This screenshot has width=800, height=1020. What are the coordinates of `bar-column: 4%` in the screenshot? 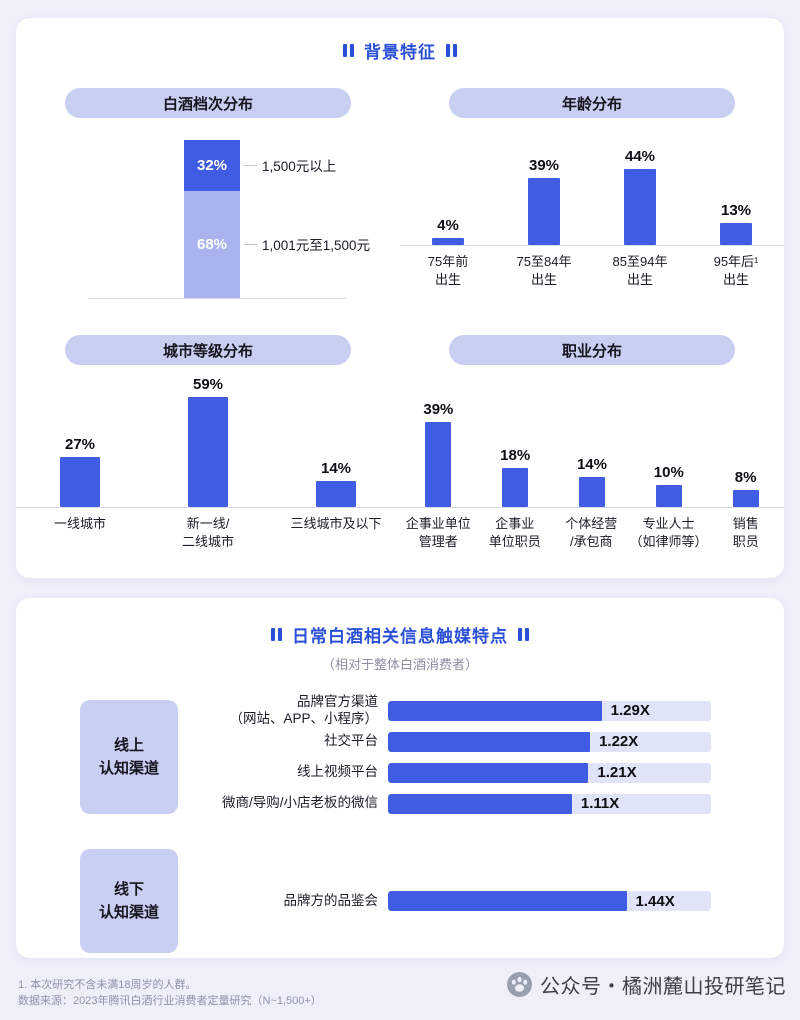 It's located at (448, 231).